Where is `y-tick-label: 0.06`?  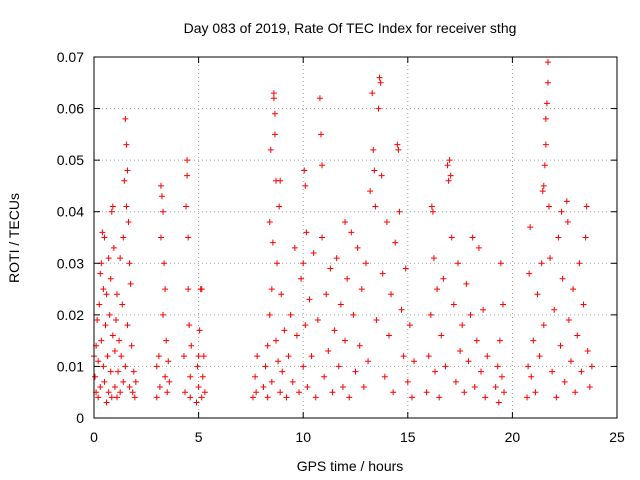 y-tick-label: 0.06 is located at coordinates (70, 109).